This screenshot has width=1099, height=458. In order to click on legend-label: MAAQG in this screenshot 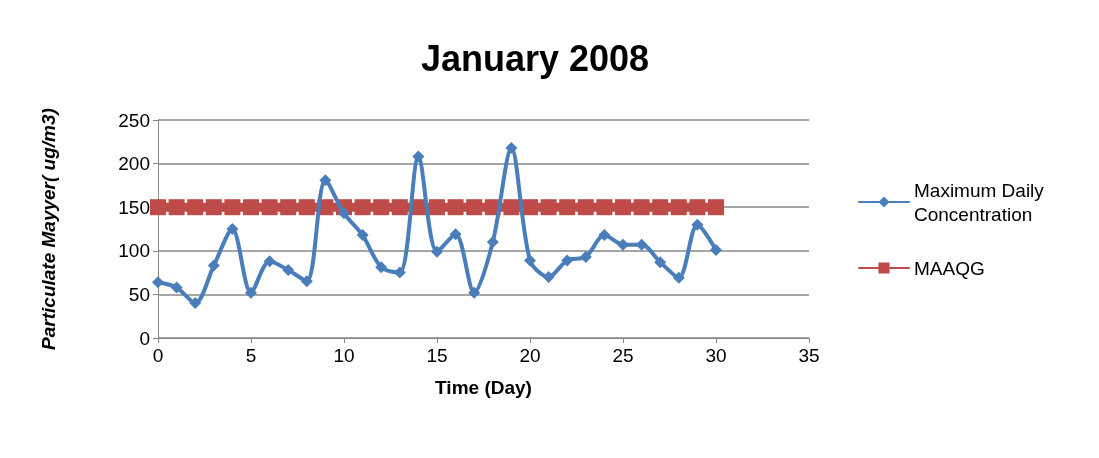, I will do `click(949, 268)`.